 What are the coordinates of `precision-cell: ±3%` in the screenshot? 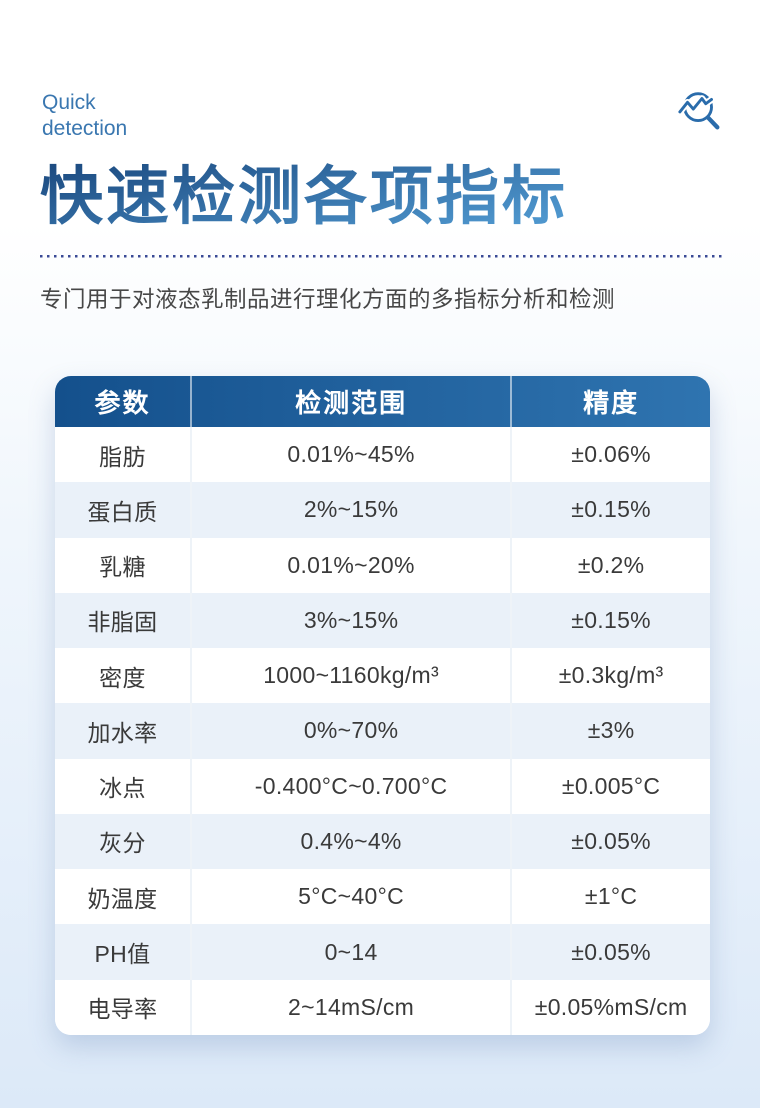 It's located at (611, 730).